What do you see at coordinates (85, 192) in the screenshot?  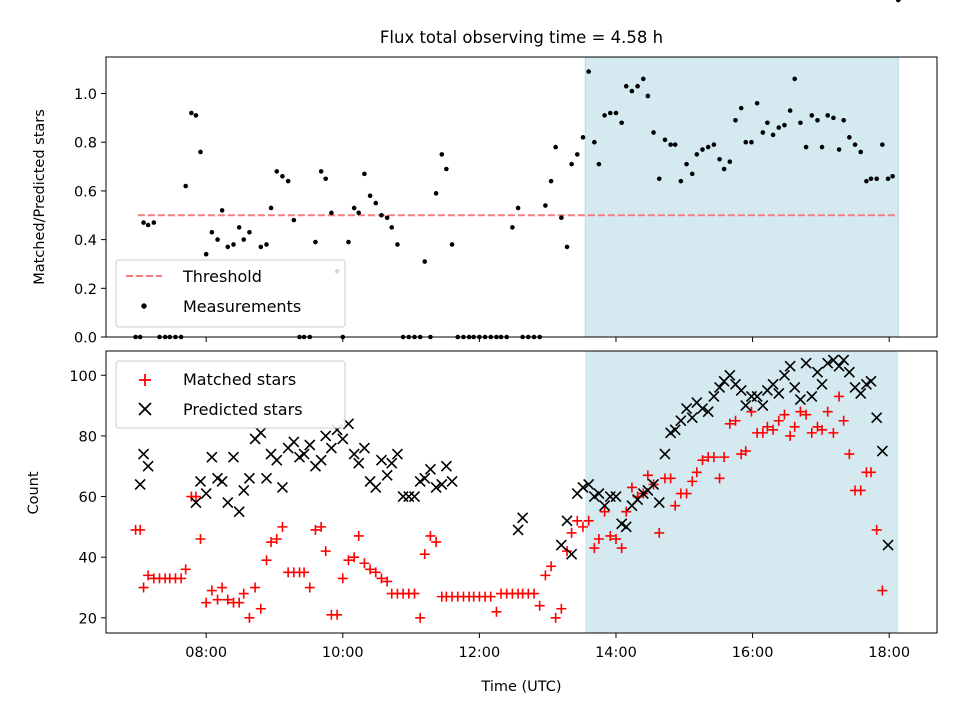 I see `y-tick-label: 0.6` at bounding box center [85, 192].